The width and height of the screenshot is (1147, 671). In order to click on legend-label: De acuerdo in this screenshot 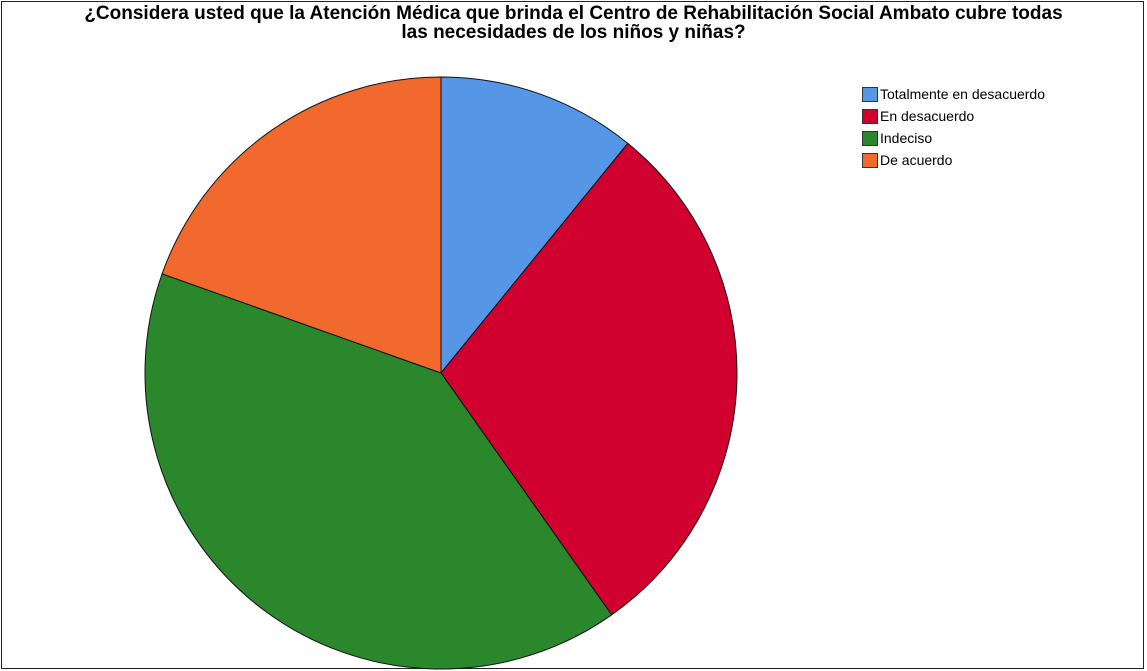, I will do `click(916, 160)`.